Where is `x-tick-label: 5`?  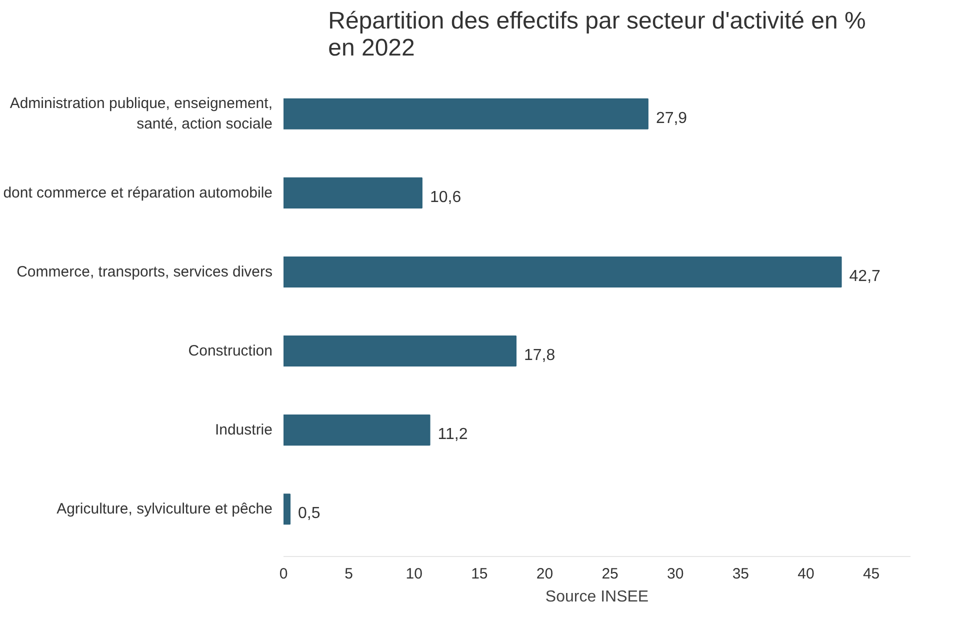
x-tick-label: 5 is located at coordinates (348, 574).